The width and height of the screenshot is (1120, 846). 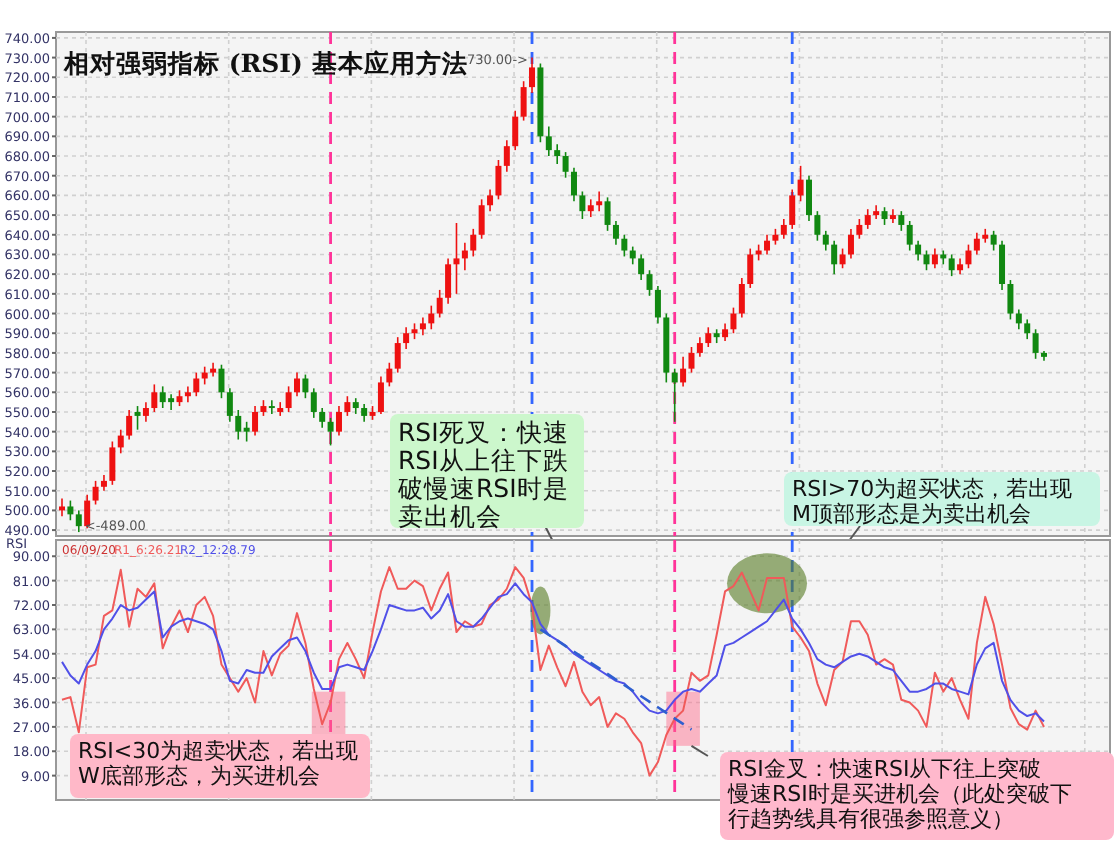 What do you see at coordinates (265, 63) in the screenshot?
I see `text: 相对强弱指标 (RSI) 基本应用方法` at bounding box center [265, 63].